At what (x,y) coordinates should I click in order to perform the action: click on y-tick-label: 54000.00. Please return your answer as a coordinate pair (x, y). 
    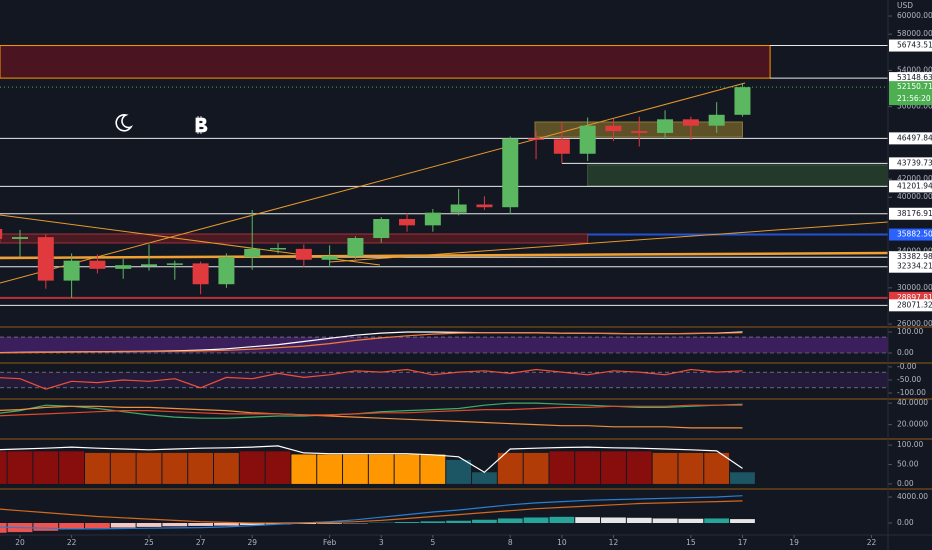
    Looking at the image, I should click on (914, 69).